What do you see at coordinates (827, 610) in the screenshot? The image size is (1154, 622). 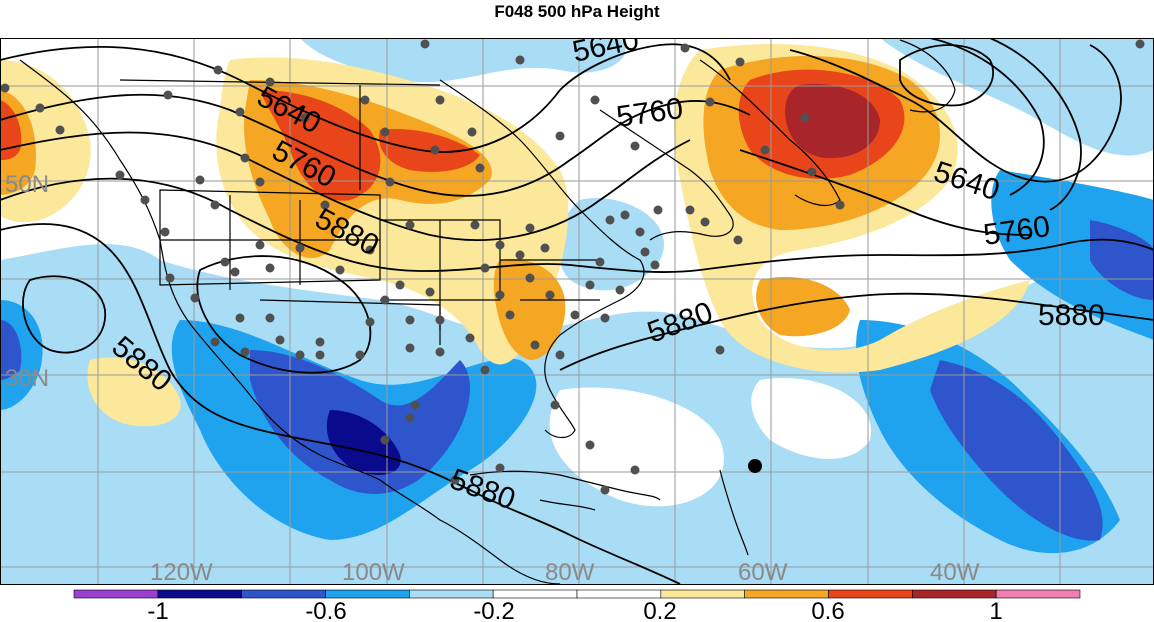 I see `colorbar-label-06: 0.6` at bounding box center [827, 610].